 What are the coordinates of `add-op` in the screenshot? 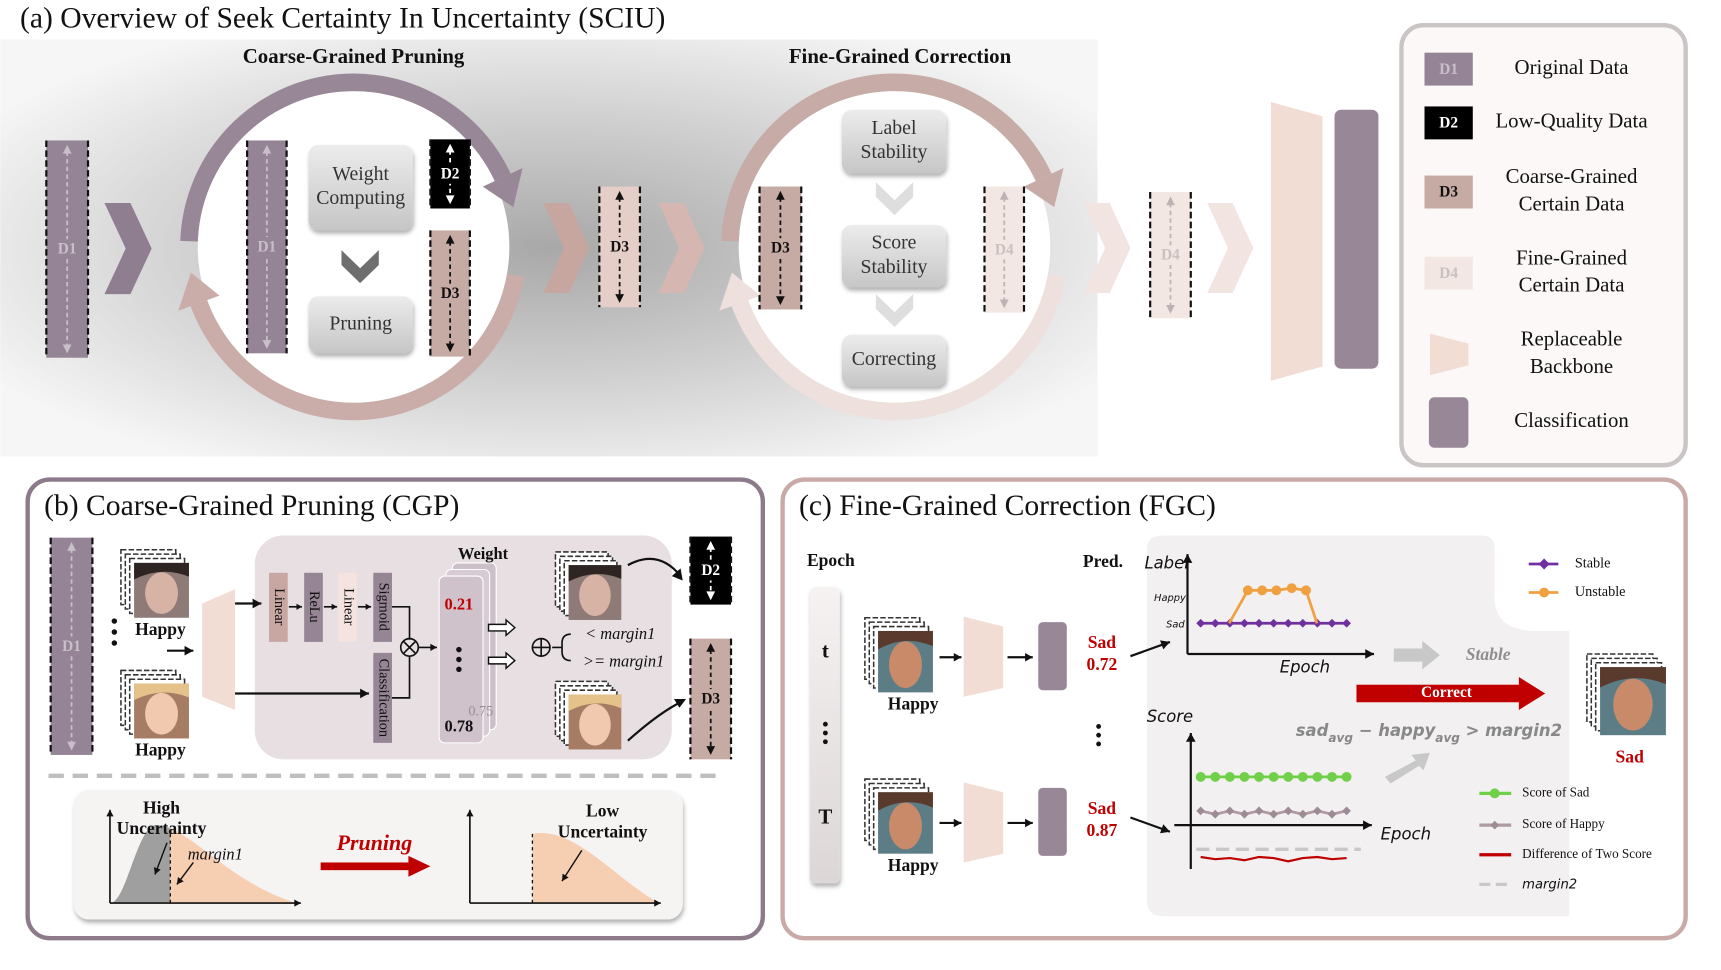 It's located at (541, 647).